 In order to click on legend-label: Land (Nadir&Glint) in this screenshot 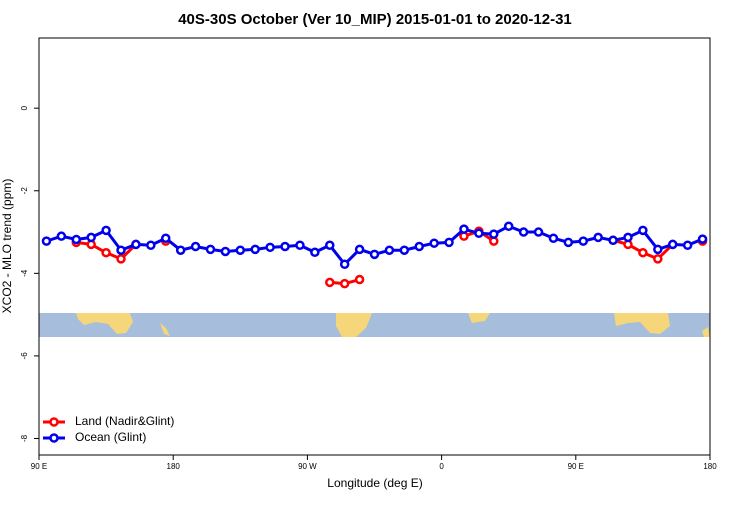, I will do `click(124, 421)`.